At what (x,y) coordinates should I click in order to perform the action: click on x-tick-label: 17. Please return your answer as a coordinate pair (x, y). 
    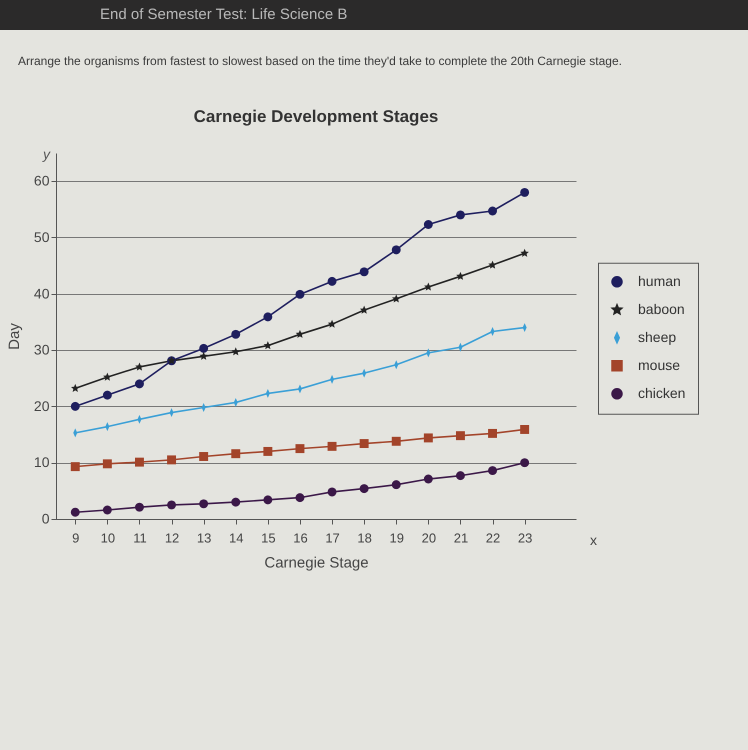
    Looking at the image, I should click on (332, 538).